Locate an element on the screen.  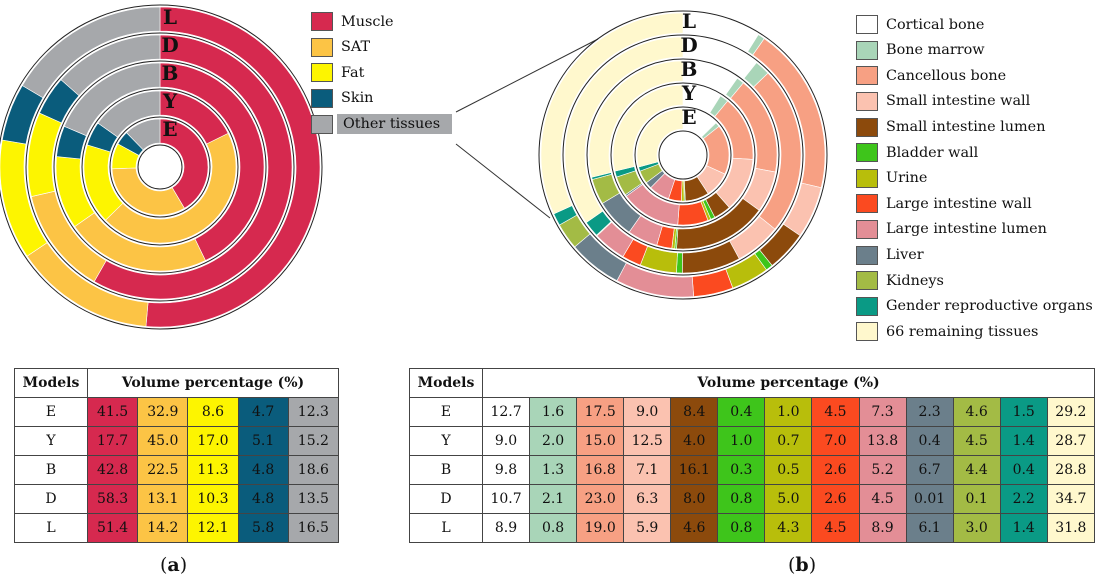
value-cell: 0.7 is located at coordinates (788, 441).